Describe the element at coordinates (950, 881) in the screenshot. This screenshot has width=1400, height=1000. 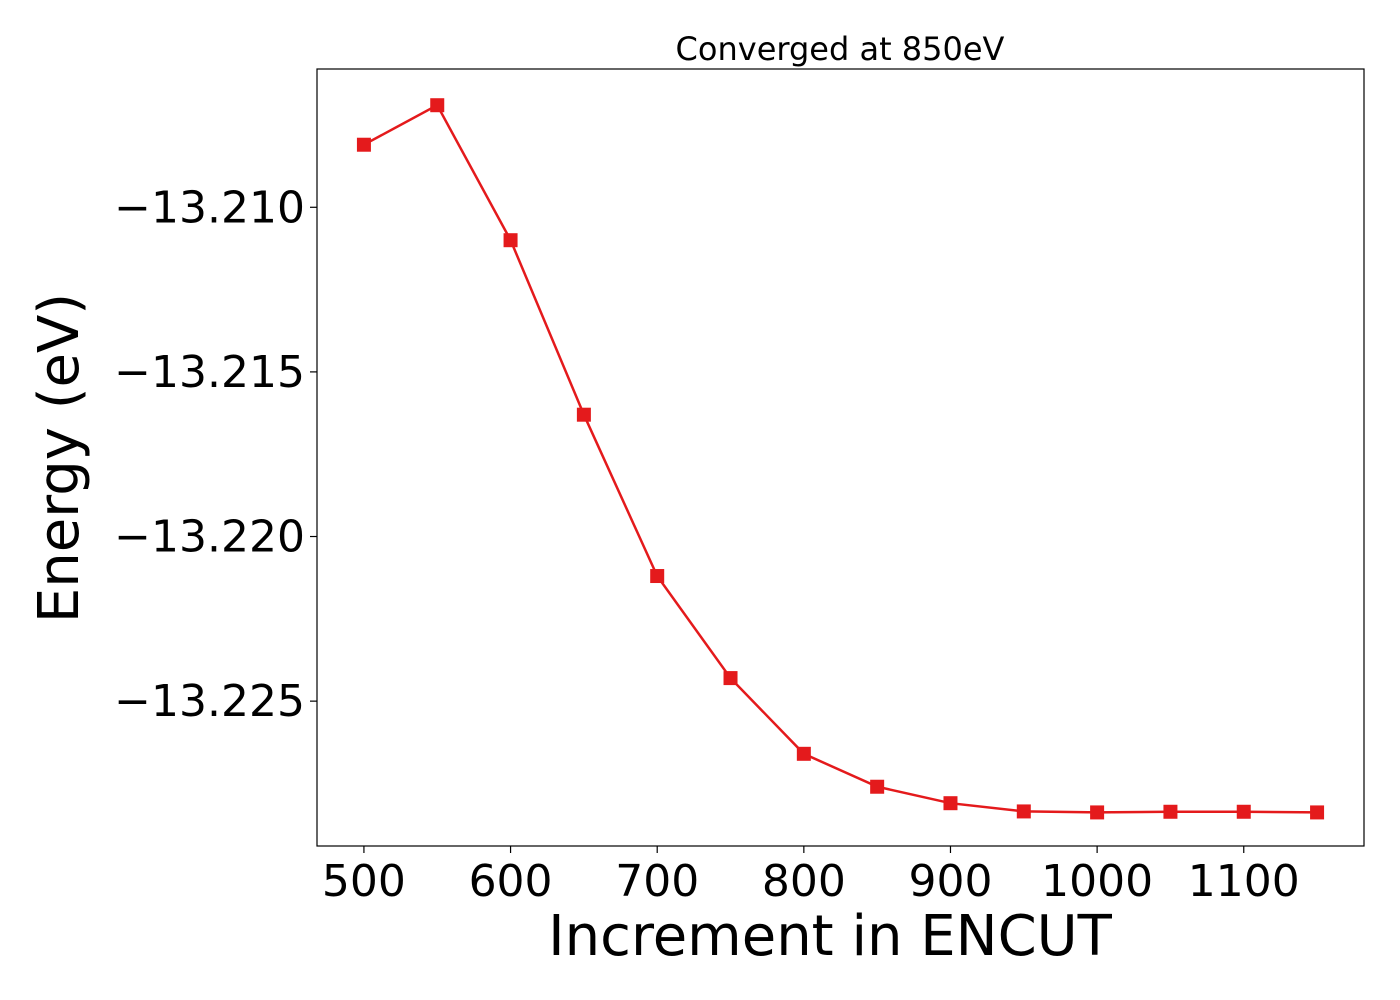
I see `x-tick-label: 900` at that location.